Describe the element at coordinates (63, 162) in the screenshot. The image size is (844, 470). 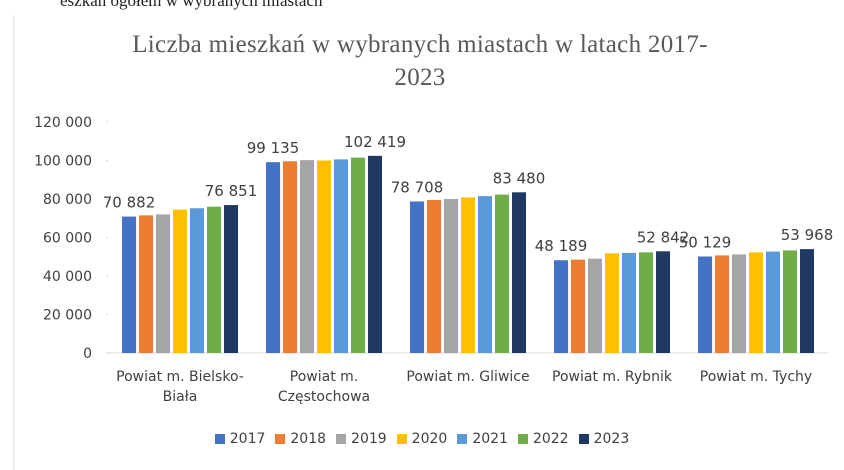
I see `y-tick-label: 100 000` at that location.